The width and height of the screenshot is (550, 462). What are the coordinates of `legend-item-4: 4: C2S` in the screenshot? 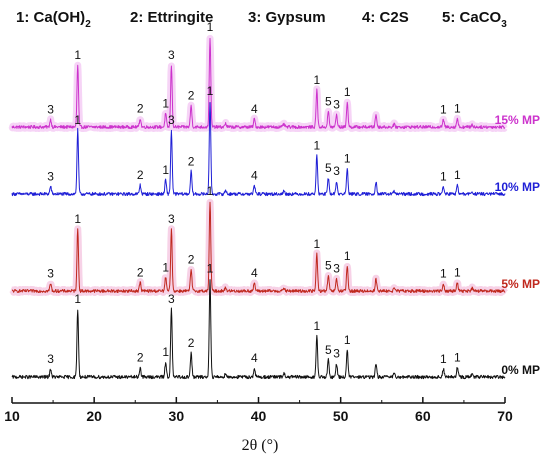 It's located at (385, 17).